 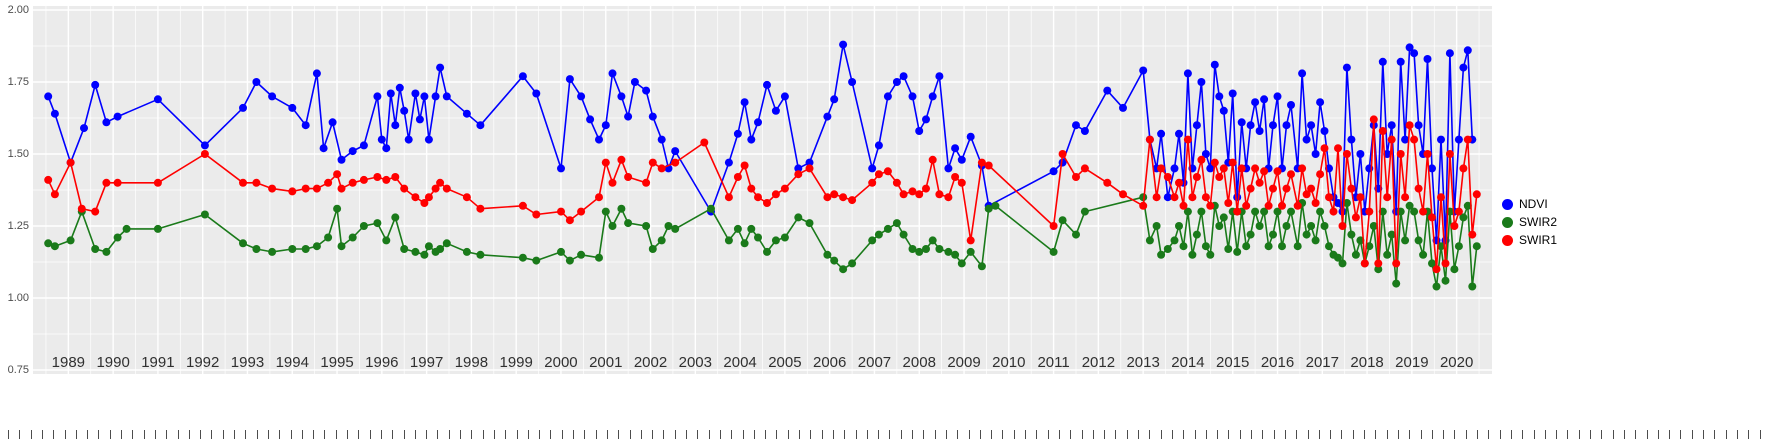 What do you see at coordinates (1053, 362) in the screenshot?
I see `x-tick-label: 2011` at bounding box center [1053, 362].